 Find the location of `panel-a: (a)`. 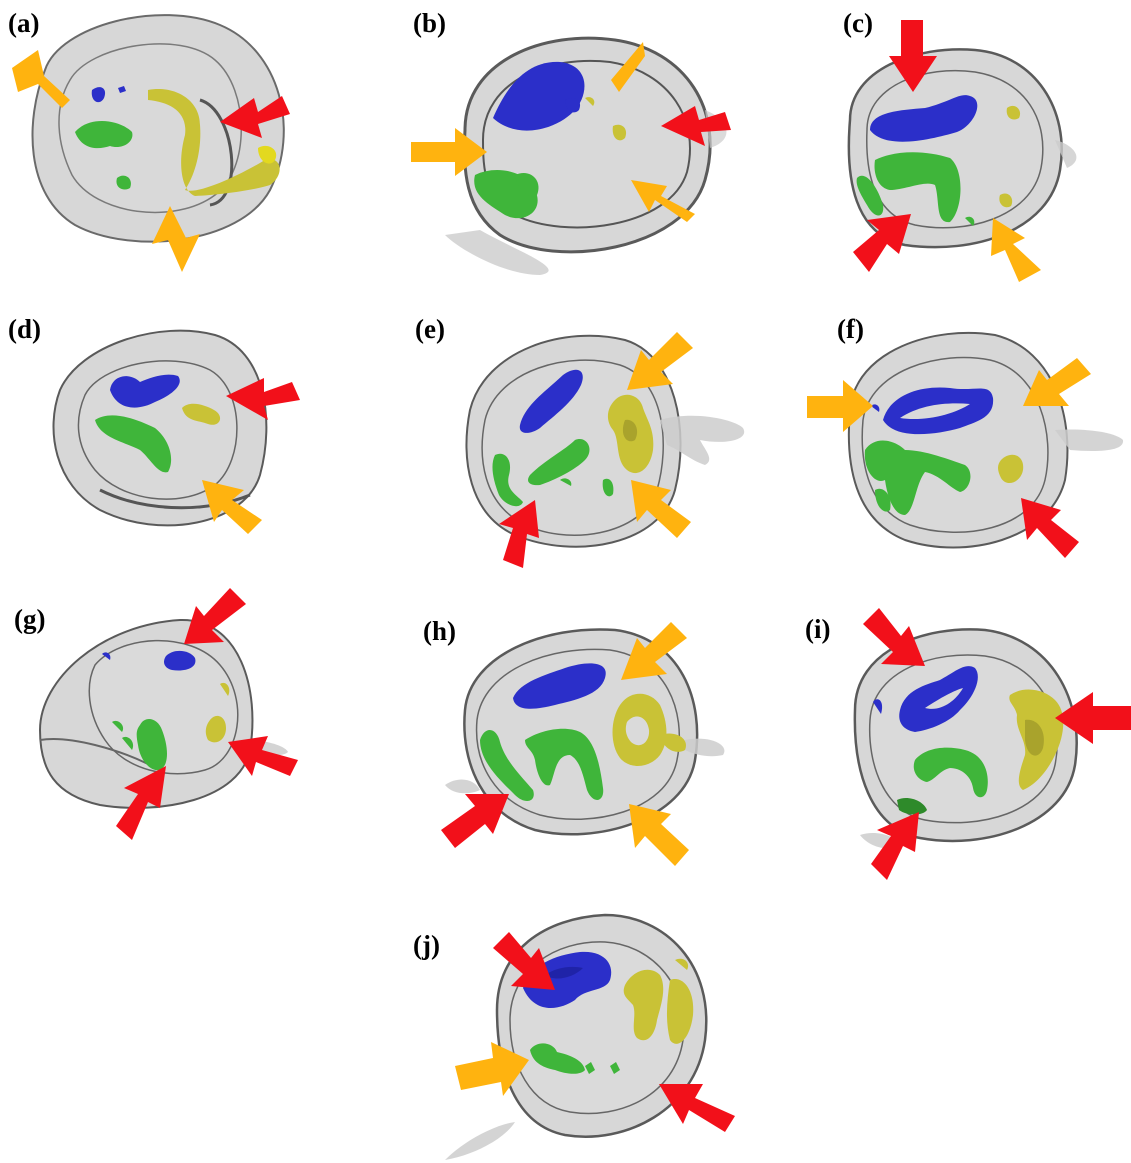

panel-a: (a) is located at coordinates (185, 145).